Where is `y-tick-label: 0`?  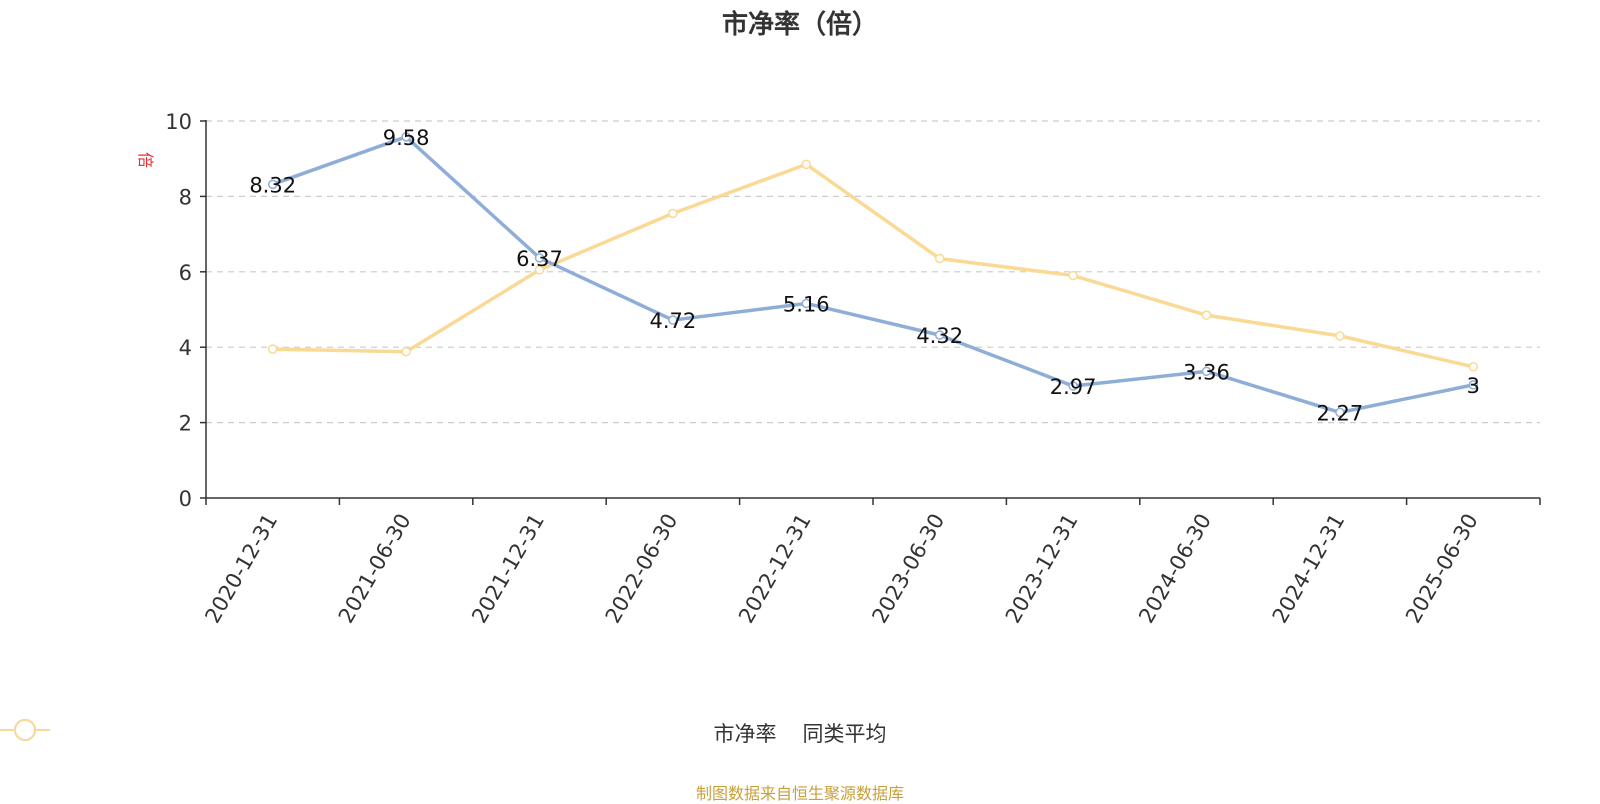 y-tick-label: 0 is located at coordinates (185, 499).